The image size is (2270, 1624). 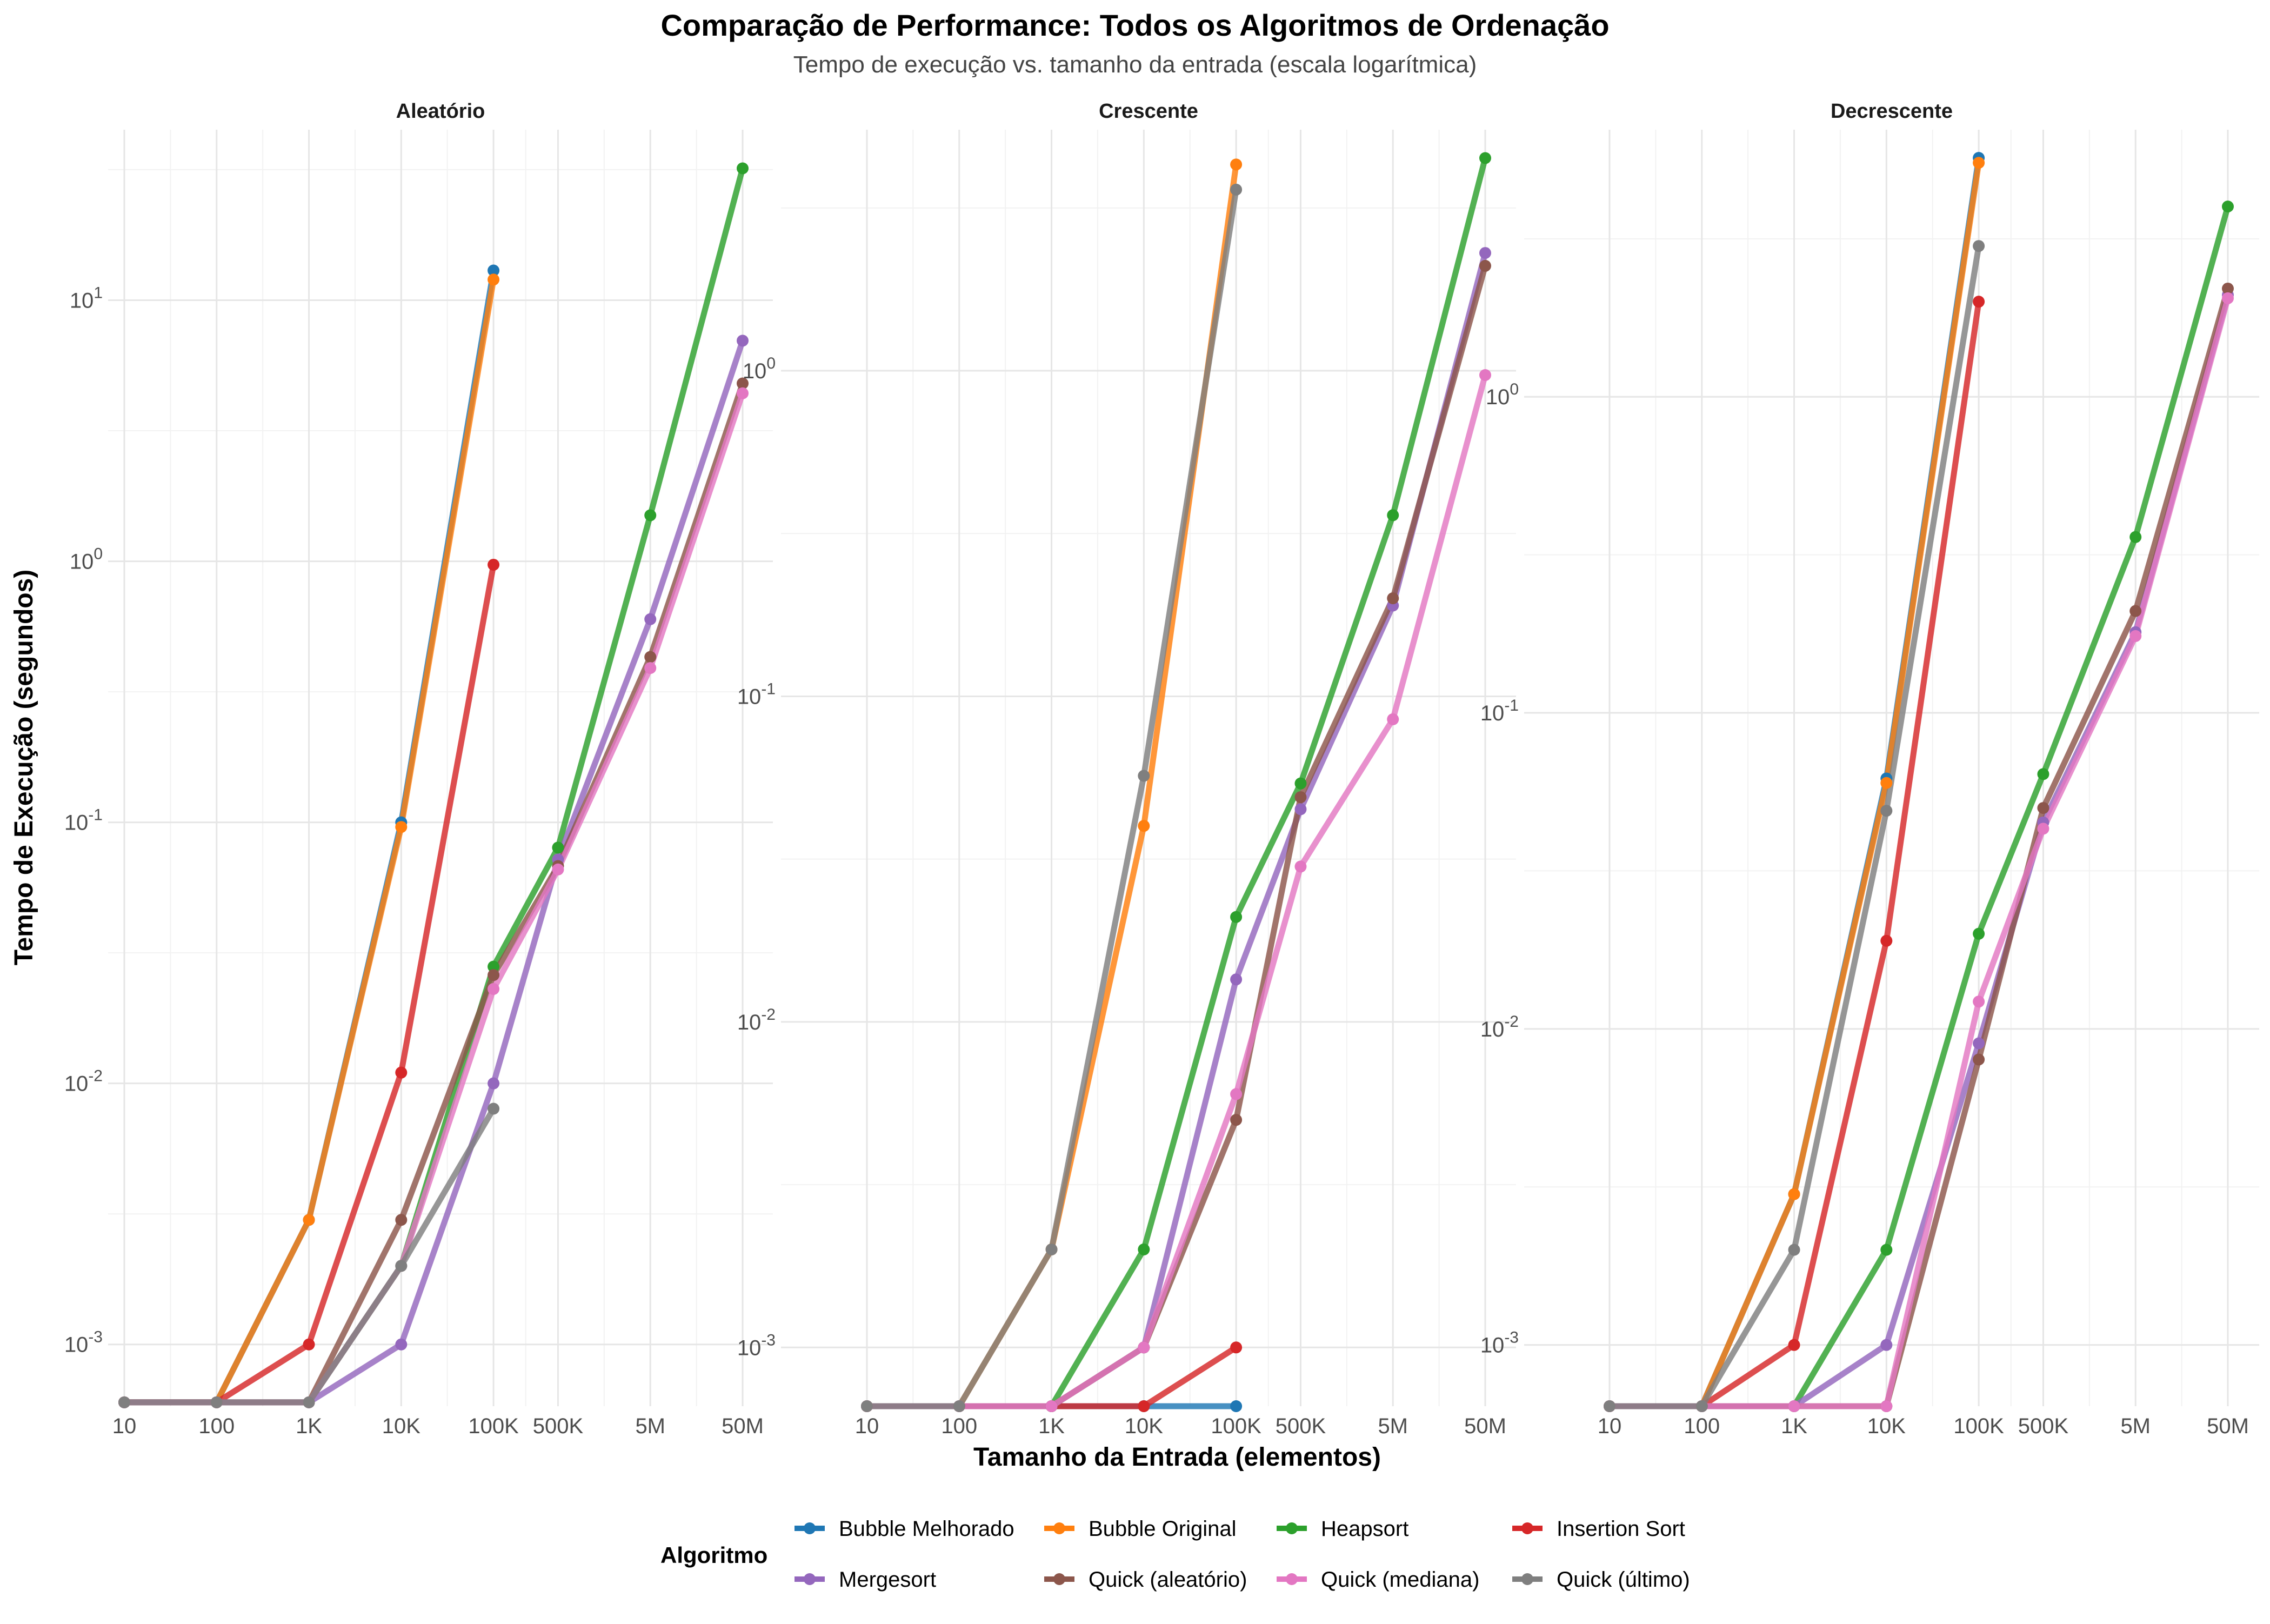 I want to click on legend-marker-mergesort, so click(x=810, y=1579).